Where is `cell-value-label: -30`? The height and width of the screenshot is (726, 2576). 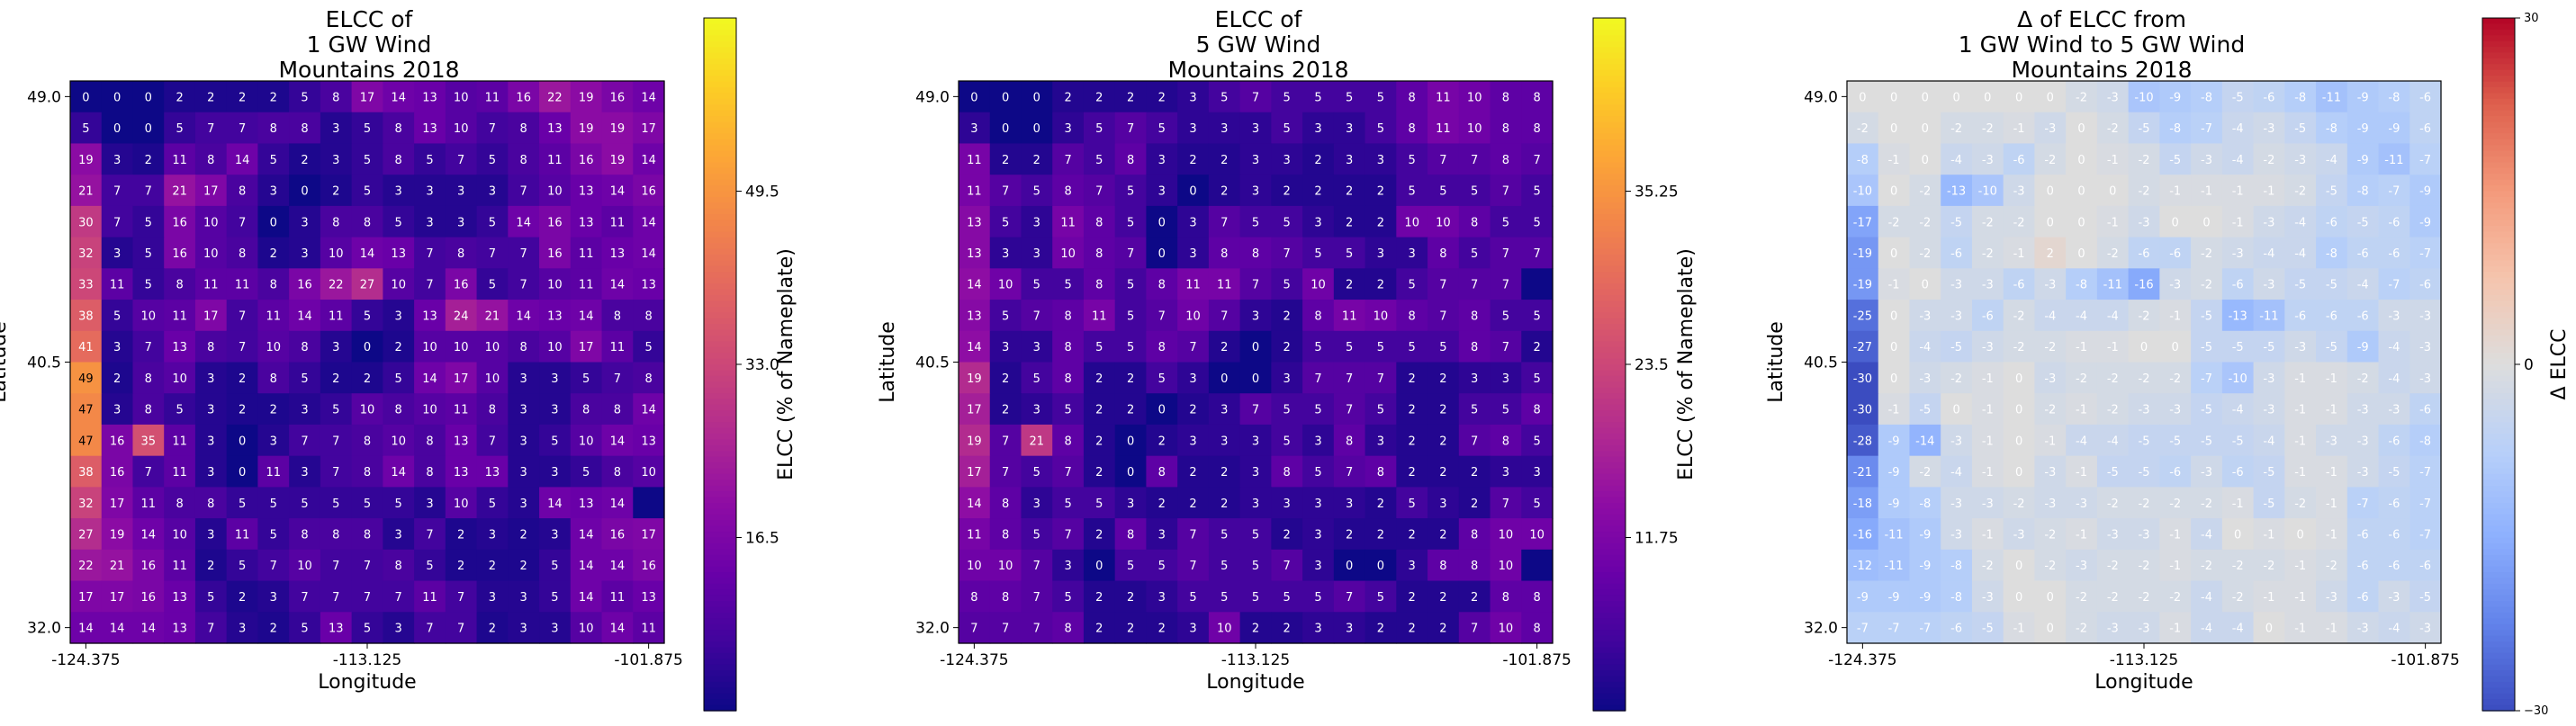 cell-value-label: -30 is located at coordinates (1862, 379).